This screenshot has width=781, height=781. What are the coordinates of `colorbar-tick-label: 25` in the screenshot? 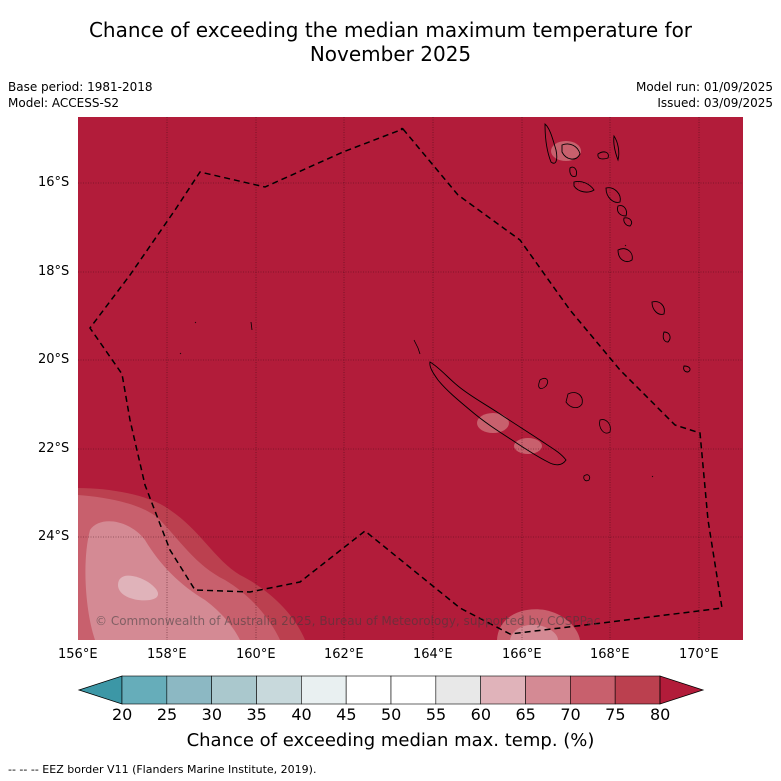 It's located at (167, 714).